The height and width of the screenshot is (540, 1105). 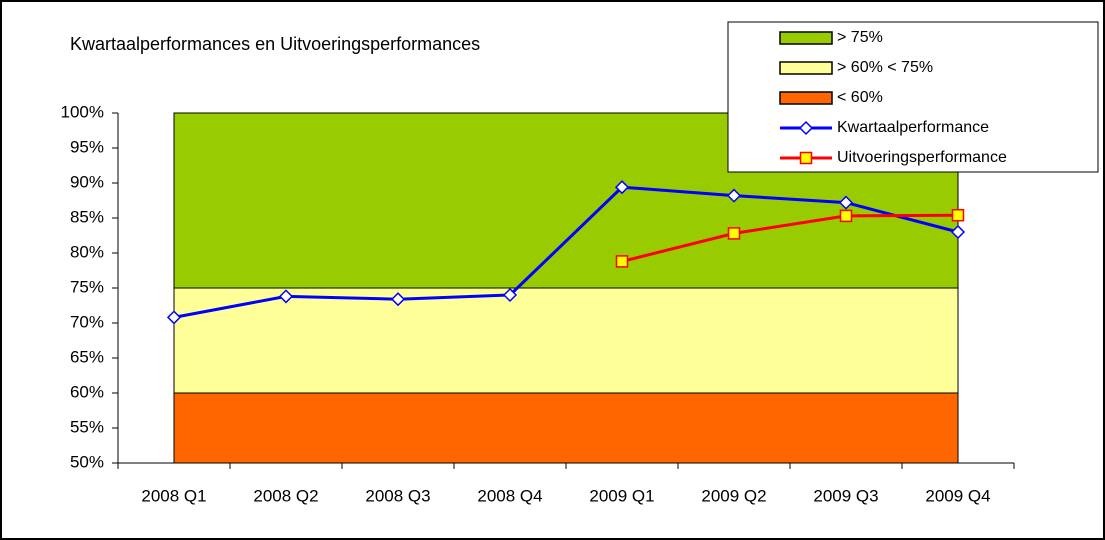 What do you see at coordinates (87, 461) in the screenshot?
I see `y-tick-label: 50%` at bounding box center [87, 461].